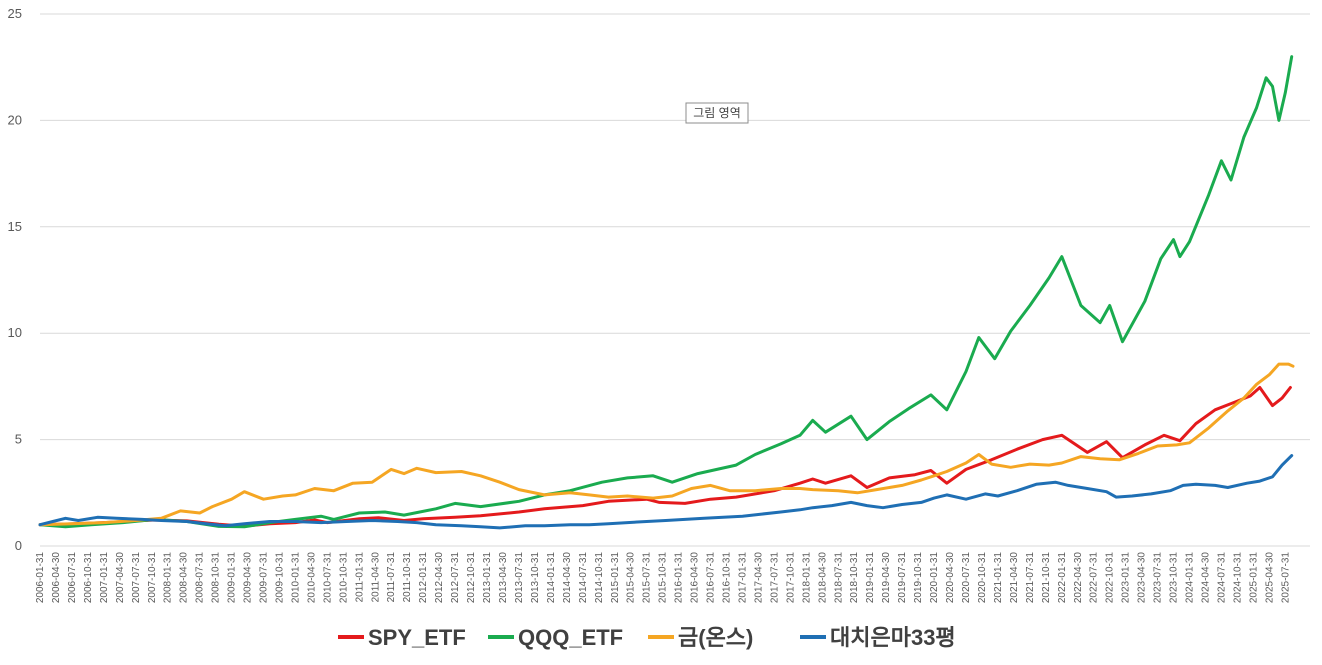  What do you see at coordinates (88, 578) in the screenshot?
I see `x-tick-label: 2006-10-31` at bounding box center [88, 578].